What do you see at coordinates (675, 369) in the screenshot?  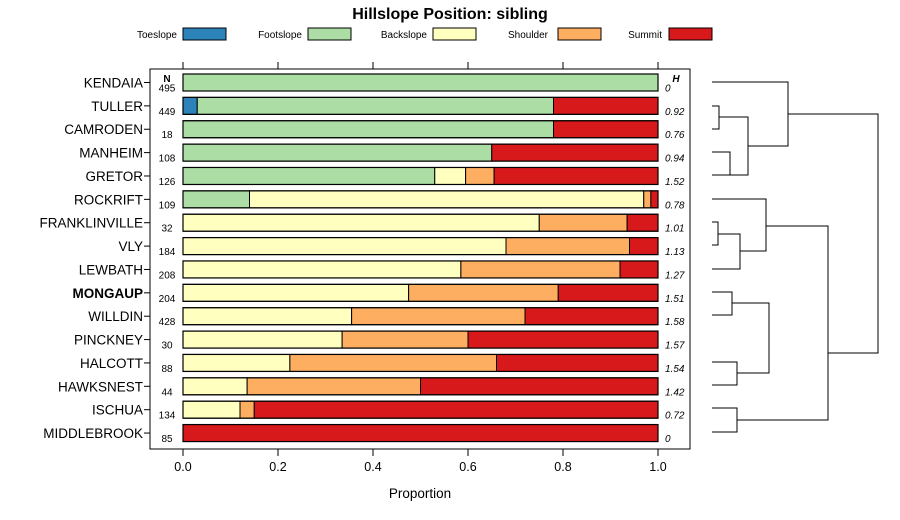 I see `h-value-halcott: 1.54` at bounding box center [675, 369].